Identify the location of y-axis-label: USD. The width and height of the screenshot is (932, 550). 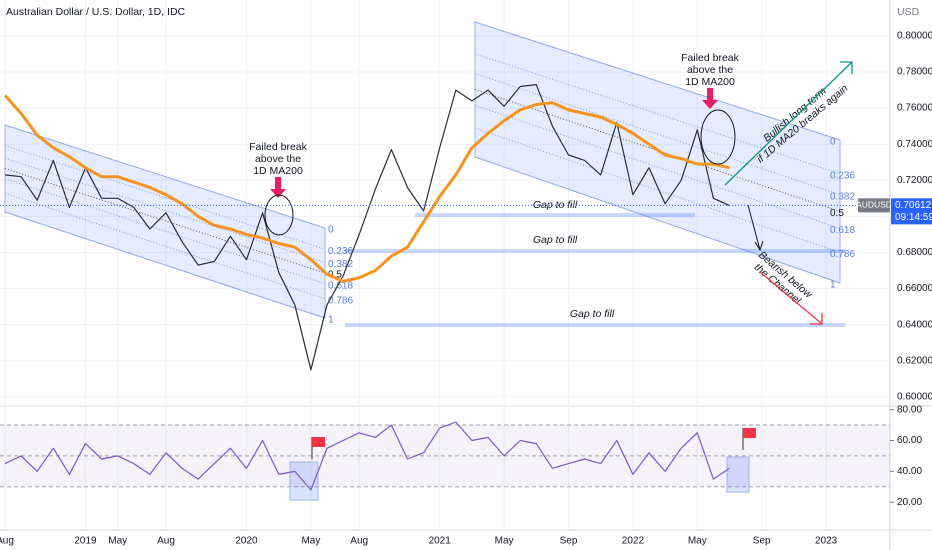
(908, 12).